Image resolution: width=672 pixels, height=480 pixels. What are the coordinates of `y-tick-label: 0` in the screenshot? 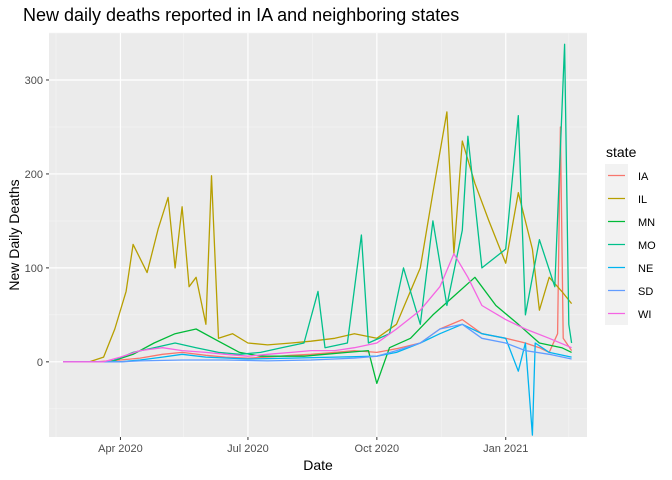 It's located at (40, 363).